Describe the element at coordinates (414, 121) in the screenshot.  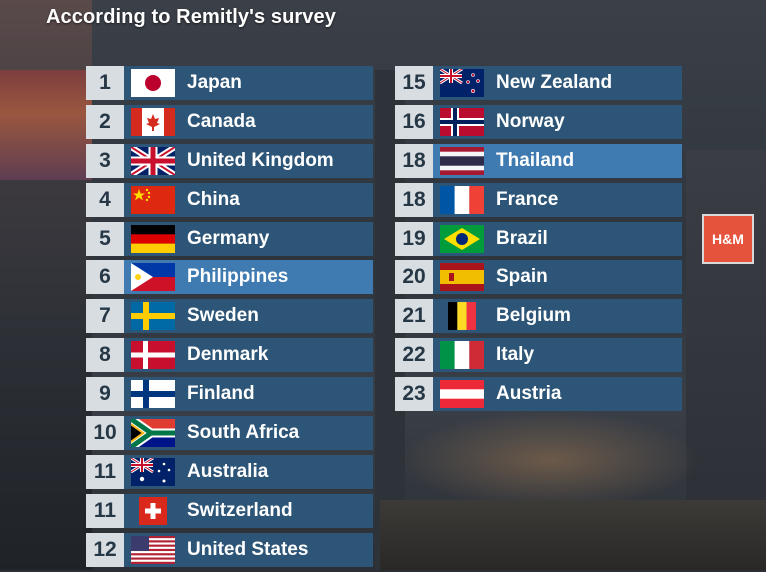
I see `rank-number: 16` at that location.